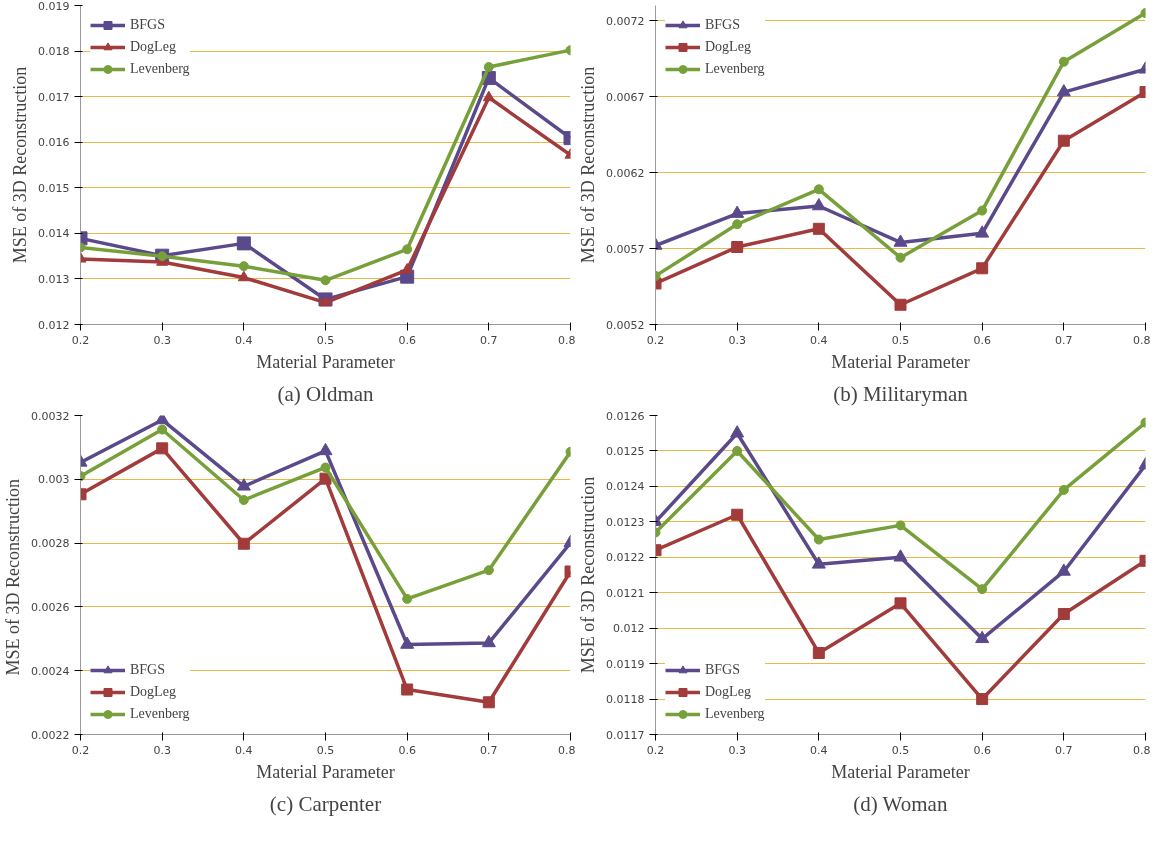 Image resolution: width=1175 pixels, height=841 pixels. What do you see at coordinates (54, 234) in the screenshot?
I see `y-tick-label: 0.014` at bounding box center [54, 234].